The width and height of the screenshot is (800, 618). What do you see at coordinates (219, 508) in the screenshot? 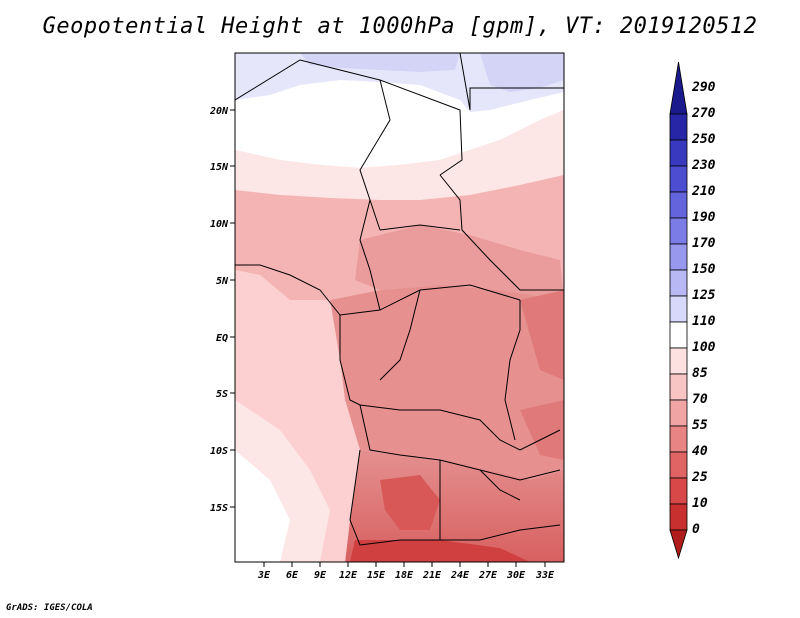
I see `lat-label: 15S` at bounding box center [219, 508].